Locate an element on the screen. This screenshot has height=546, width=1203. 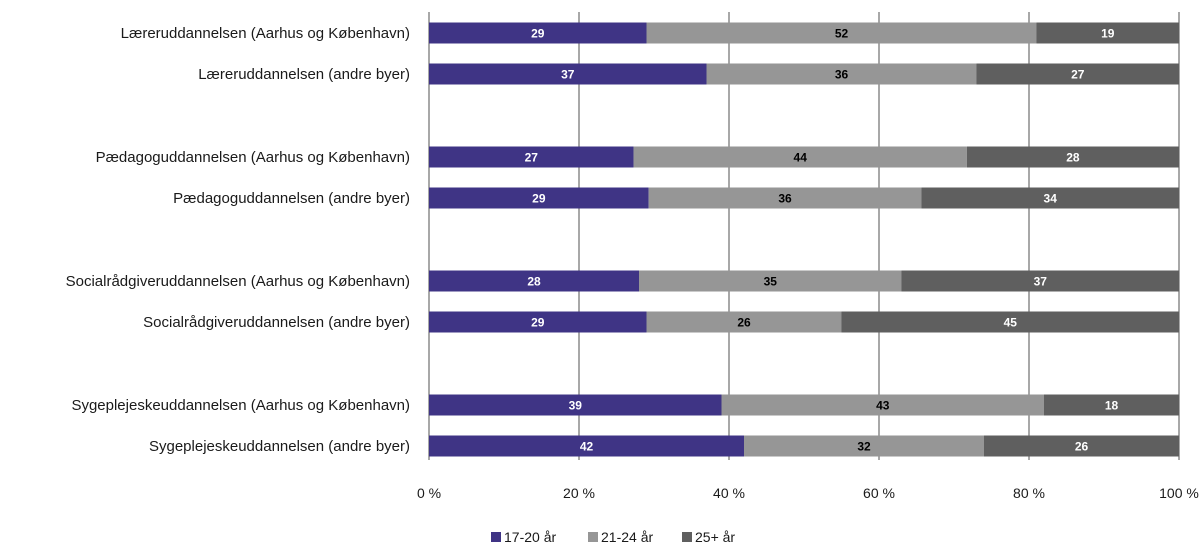
data-label: 42 is located at coordinates (587, 447).